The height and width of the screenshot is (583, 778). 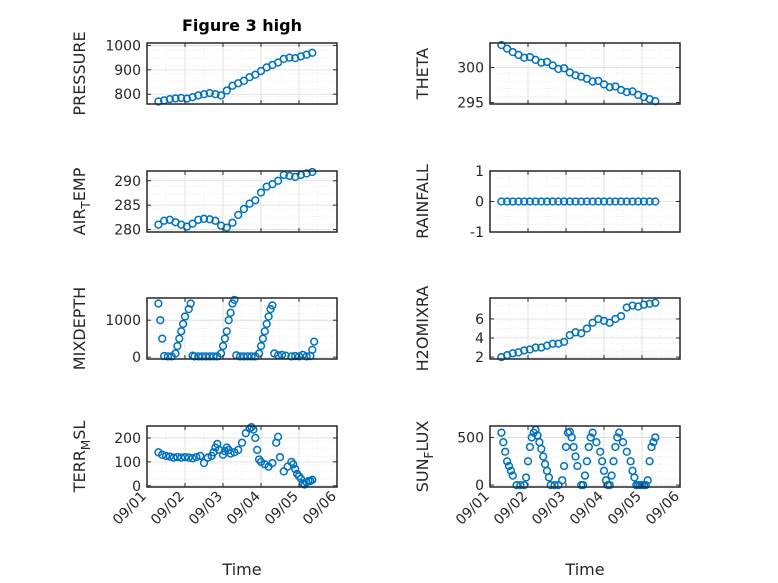 I want to click on subplot-6: 2 4 6 H2OMIXRA, so click(x=547, y=328).